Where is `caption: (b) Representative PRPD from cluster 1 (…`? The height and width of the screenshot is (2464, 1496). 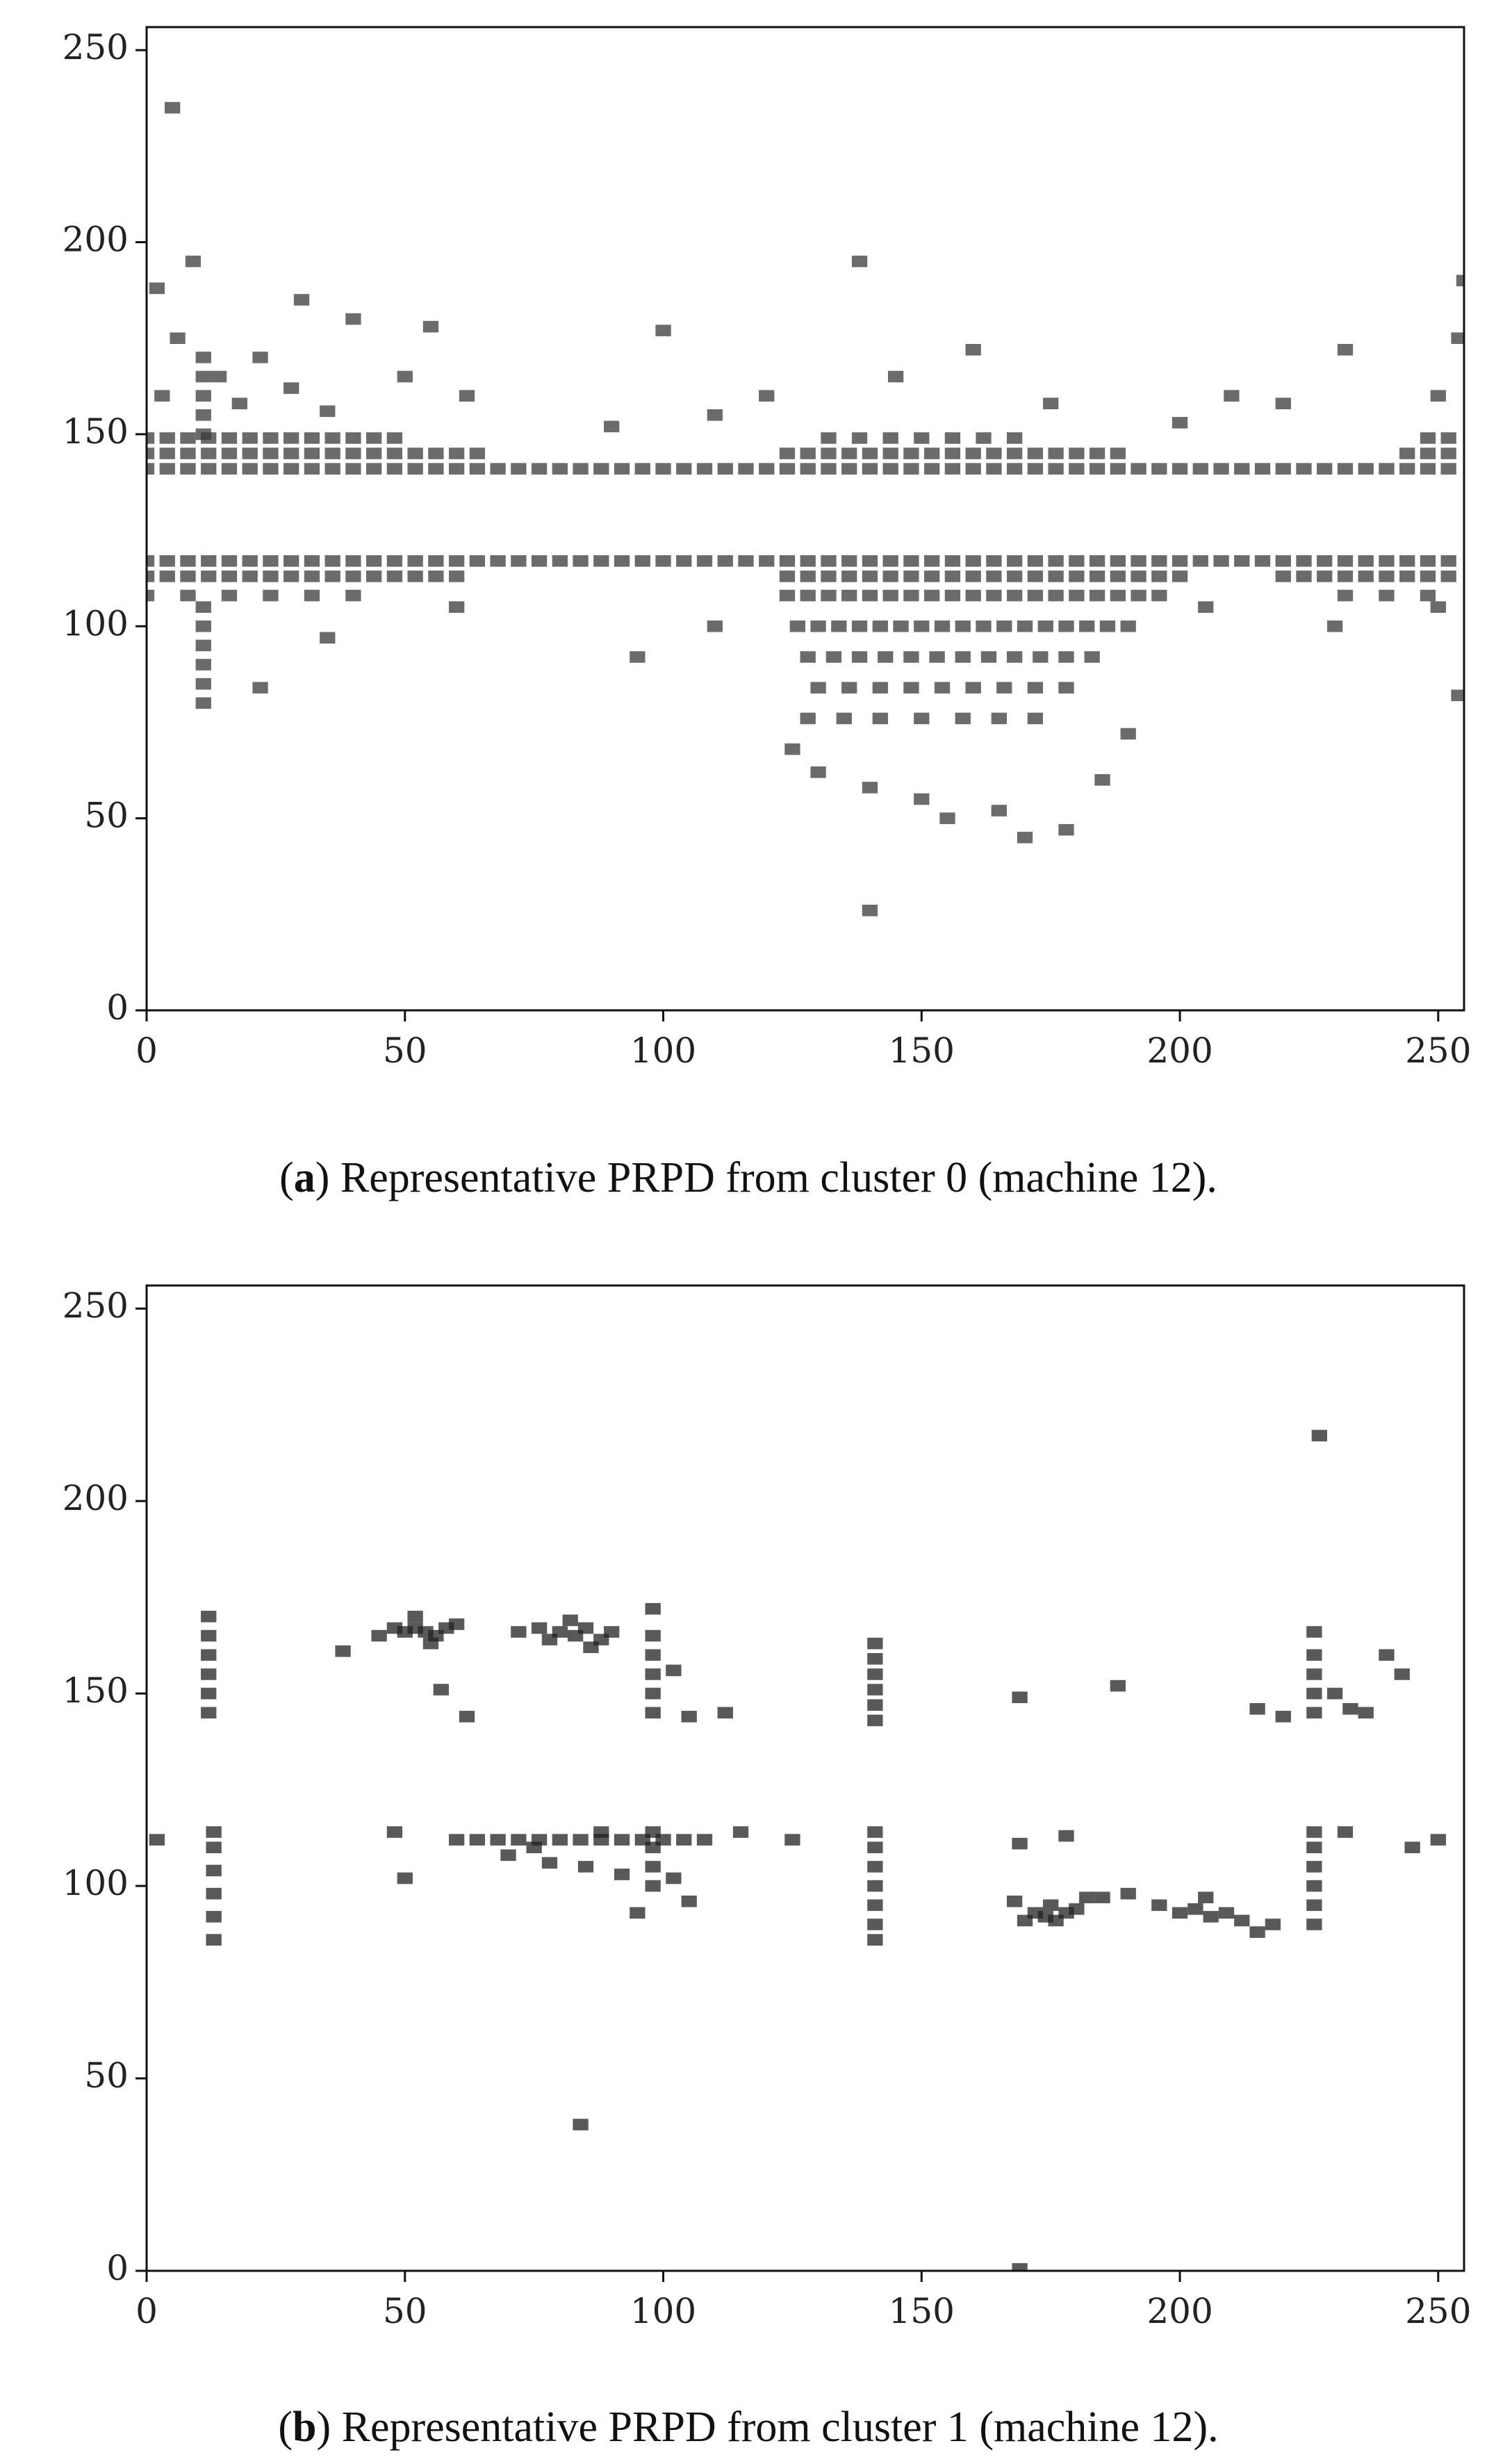 caption: (b) Representative PRPD from cluster 1 (… is located at coordinates (748, 2427).